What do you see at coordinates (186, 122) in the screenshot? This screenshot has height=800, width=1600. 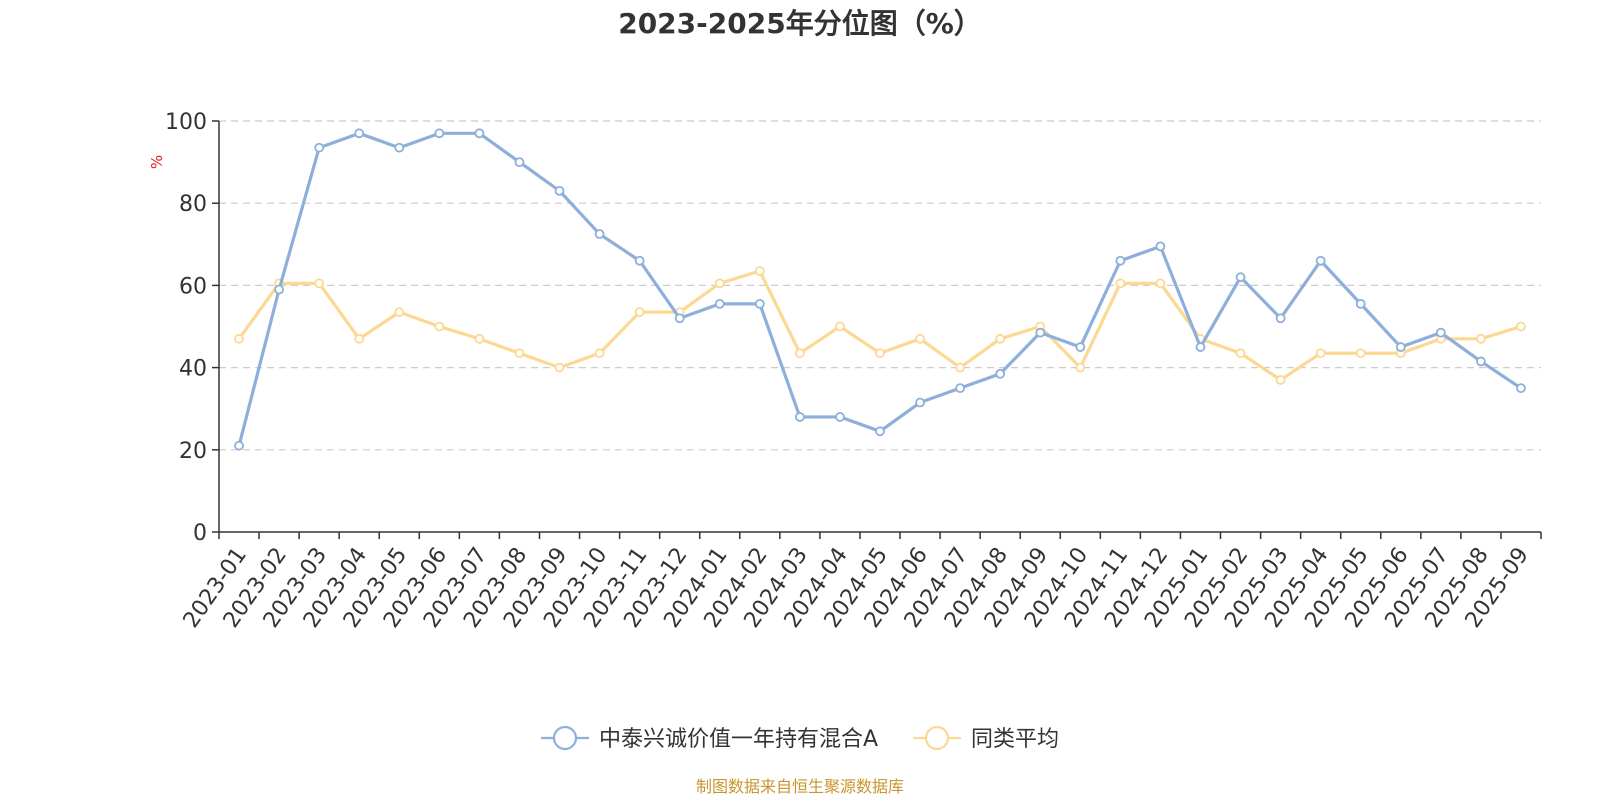 I see `y-tick-label: 100` at bounding box center [186, 122].